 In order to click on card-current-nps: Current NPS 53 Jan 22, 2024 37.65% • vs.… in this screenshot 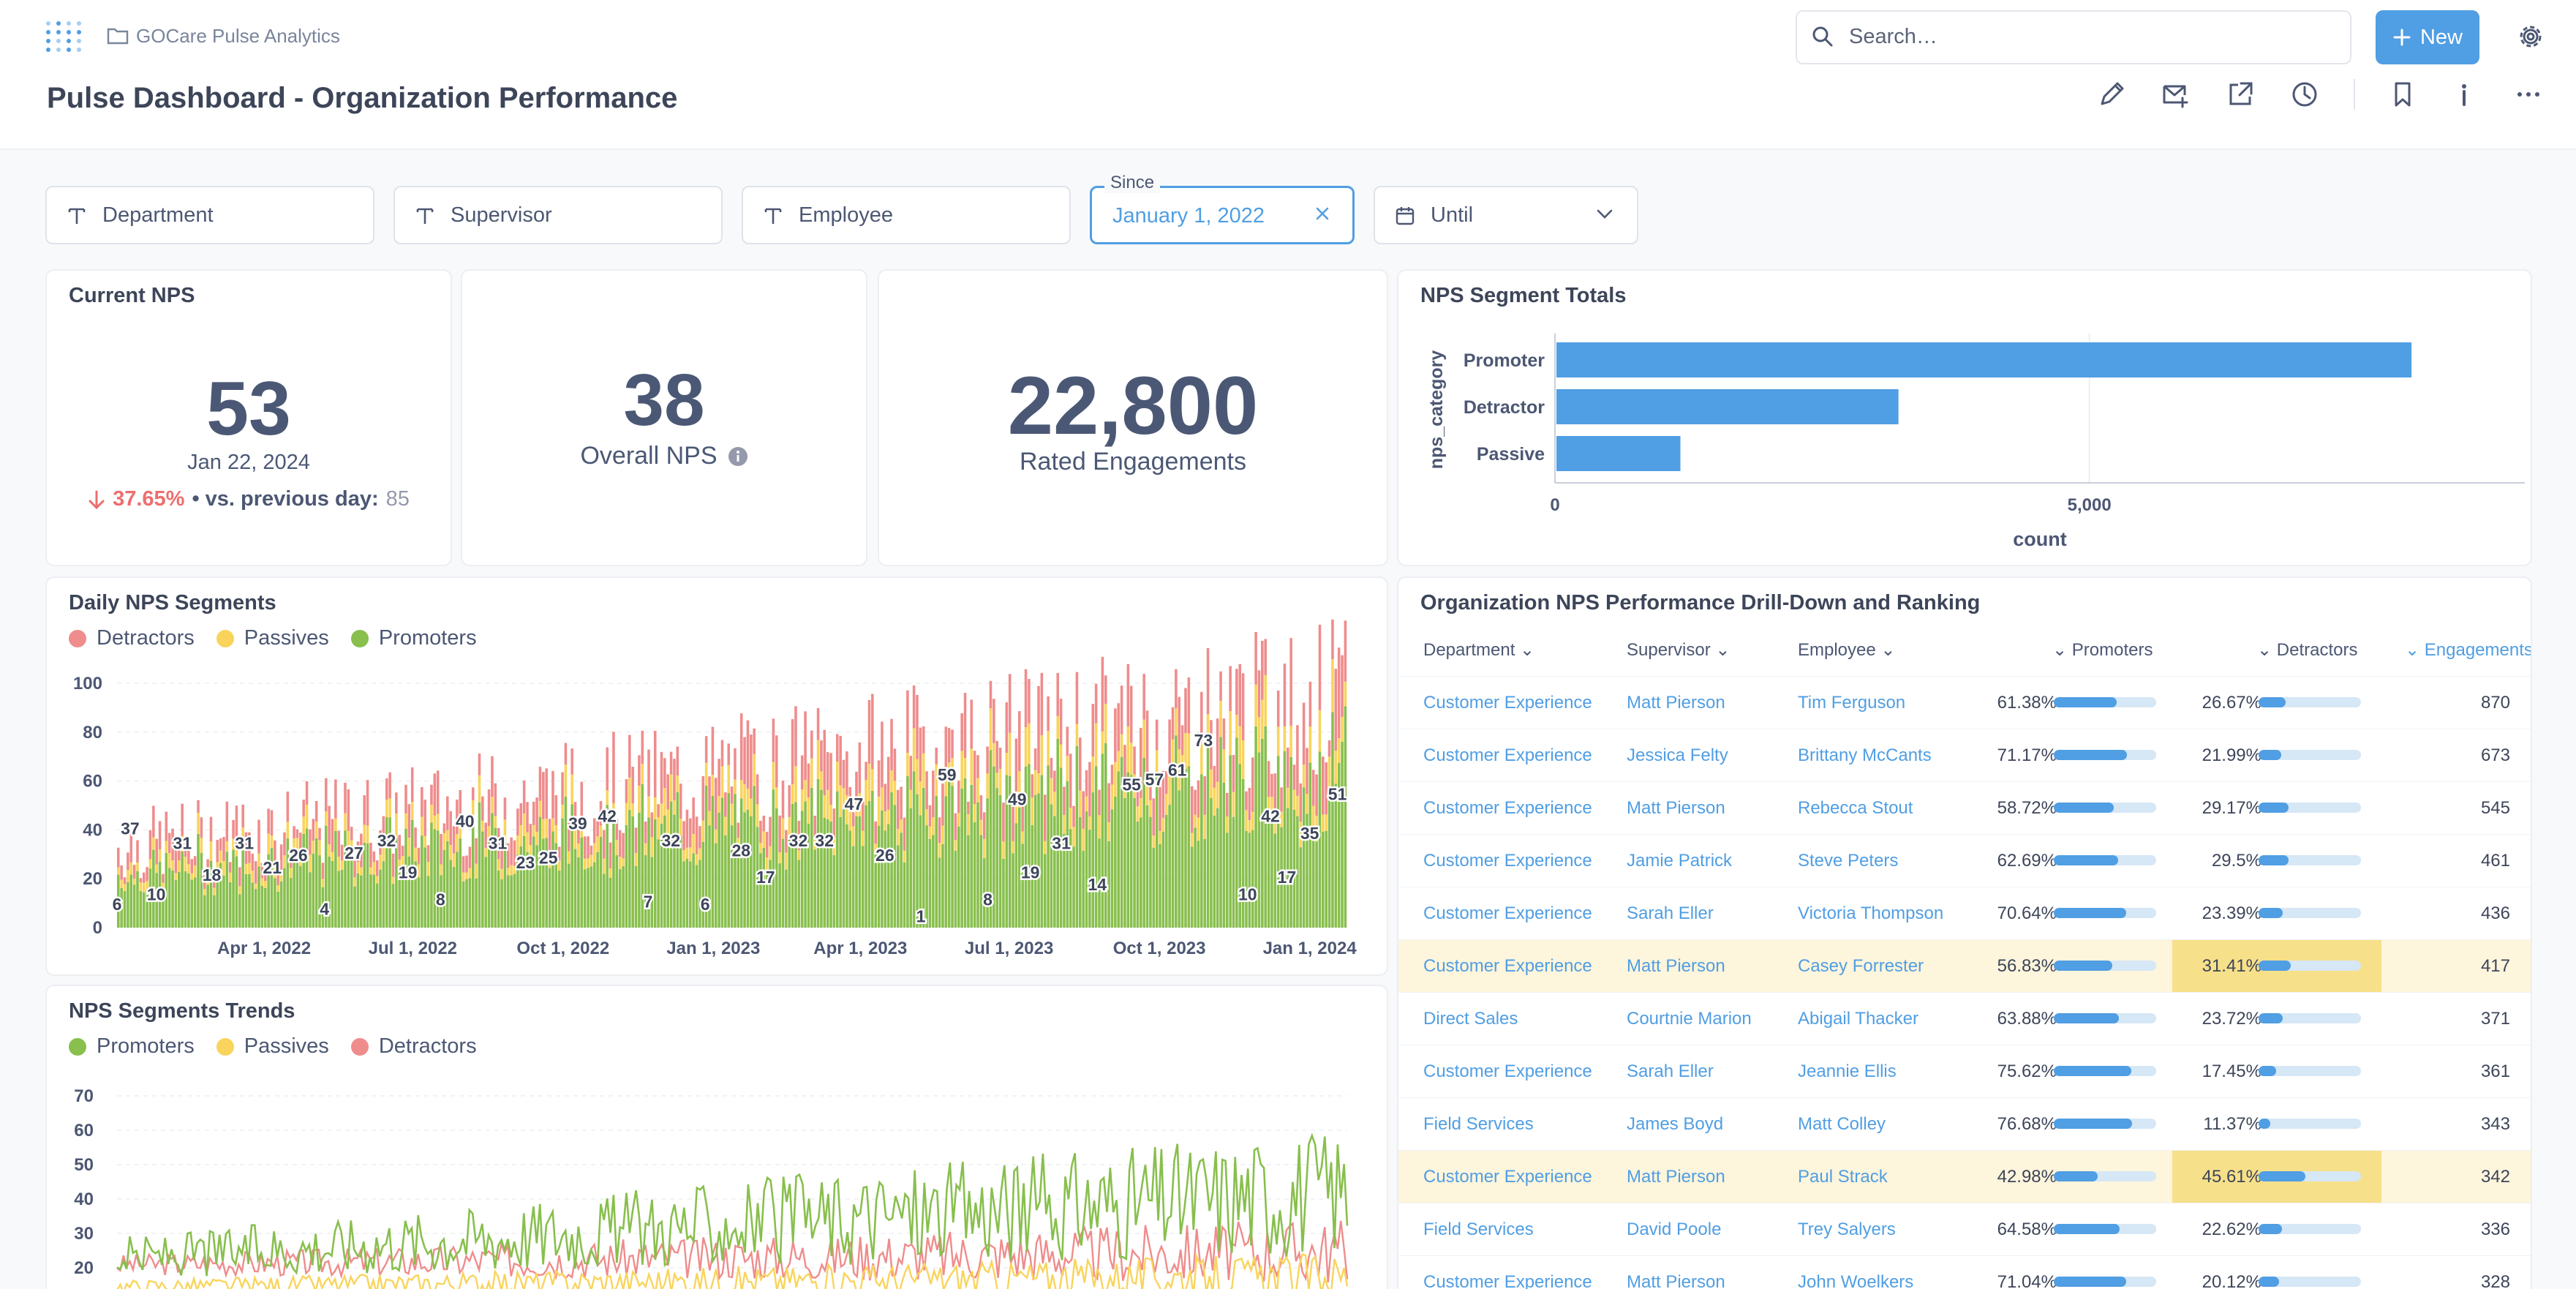, I will do `click(248, 417)`.